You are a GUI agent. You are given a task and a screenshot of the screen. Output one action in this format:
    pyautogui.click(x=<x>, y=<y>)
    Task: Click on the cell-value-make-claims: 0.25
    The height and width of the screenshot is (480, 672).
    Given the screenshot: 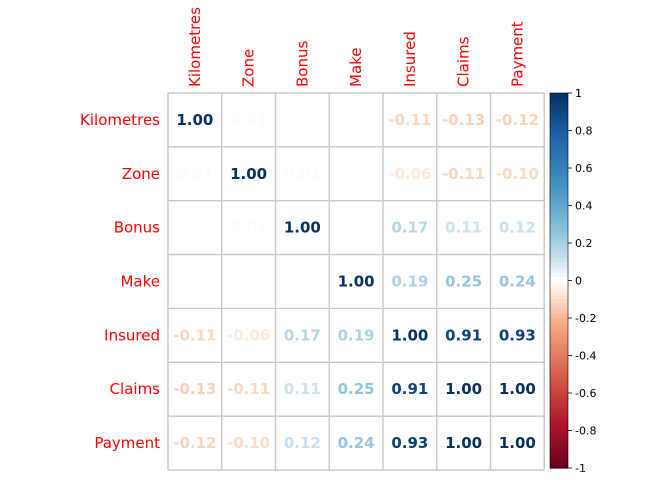 What is the action you would take?
    pyautogui.click(x=463, y=282)
    